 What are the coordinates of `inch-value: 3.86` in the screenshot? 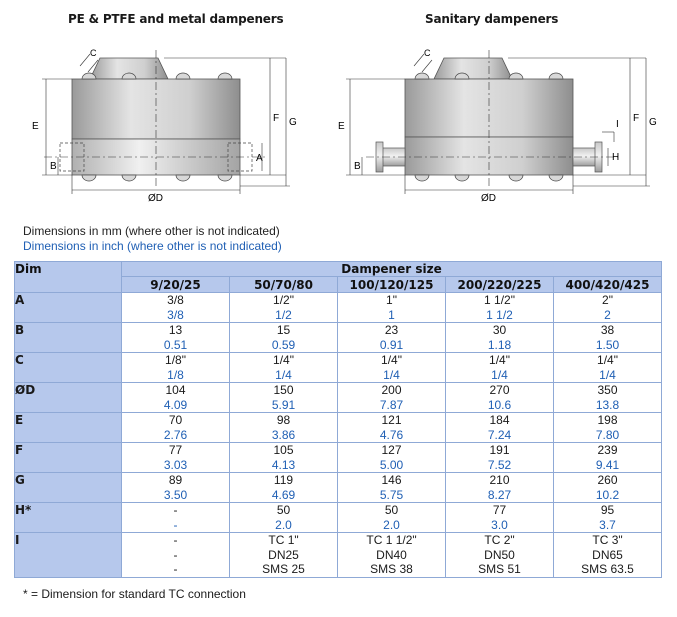 It's located at (283, 434).